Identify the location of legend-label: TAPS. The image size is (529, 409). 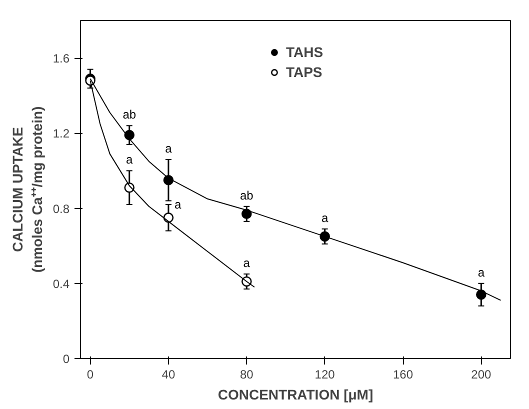
(304, 72).